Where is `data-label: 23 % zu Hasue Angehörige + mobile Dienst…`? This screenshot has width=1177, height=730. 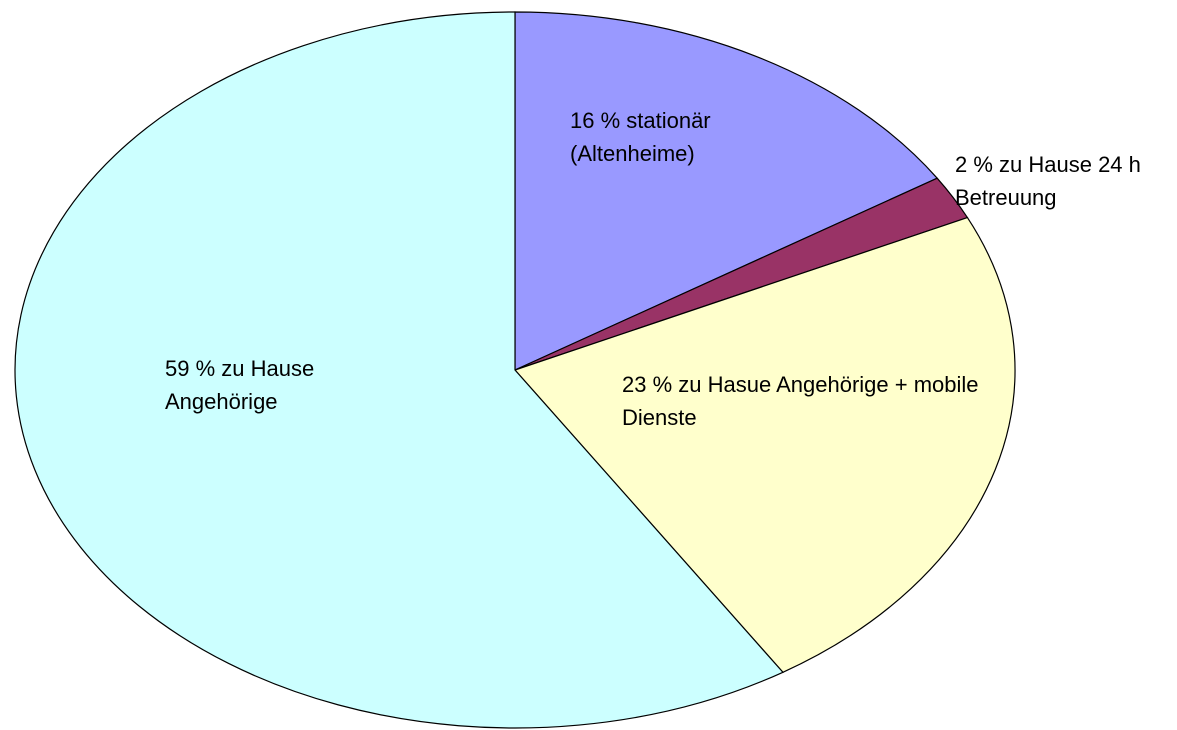
data-label: 23 % zu Hasue Angehörige + mobile Dienst… is located at coordinates (800, 401).